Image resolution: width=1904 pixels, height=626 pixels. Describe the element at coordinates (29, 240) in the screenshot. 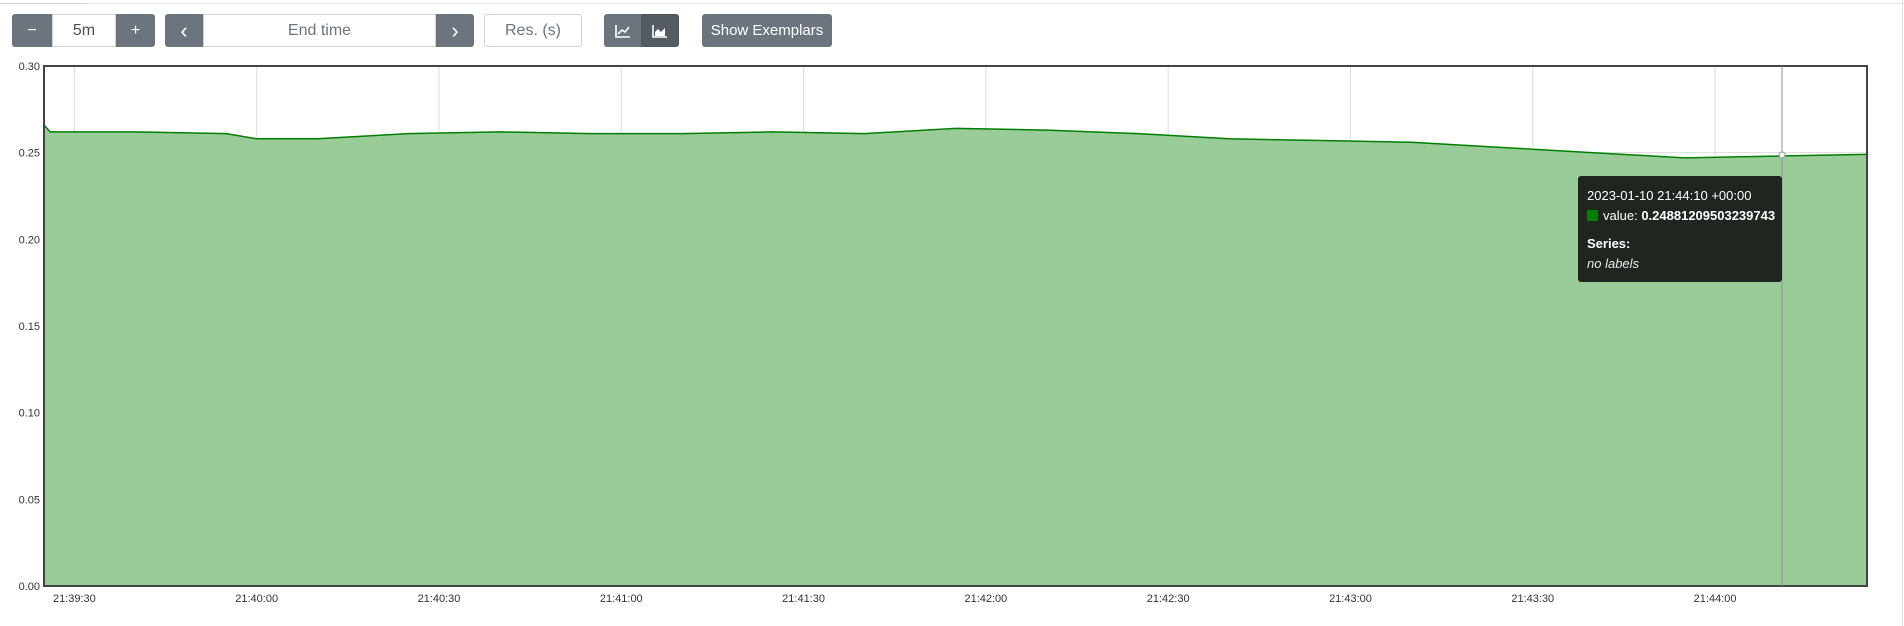

I see `y-tick-label: 0.20` at that location.